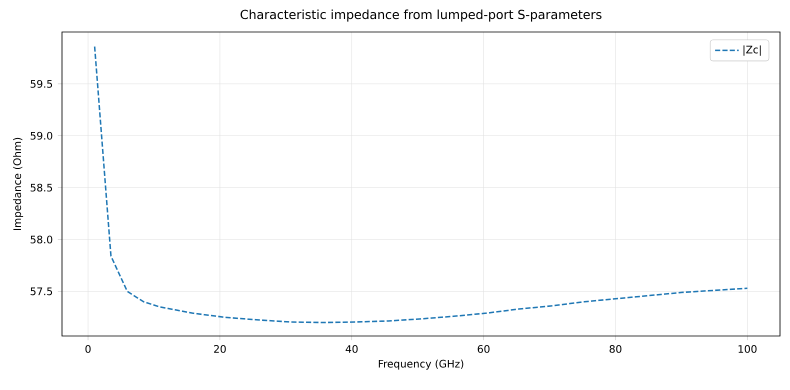 The width and height of the screenshot is (790, 390). I want to click on x-tick-label: 20, so click(220, 349).